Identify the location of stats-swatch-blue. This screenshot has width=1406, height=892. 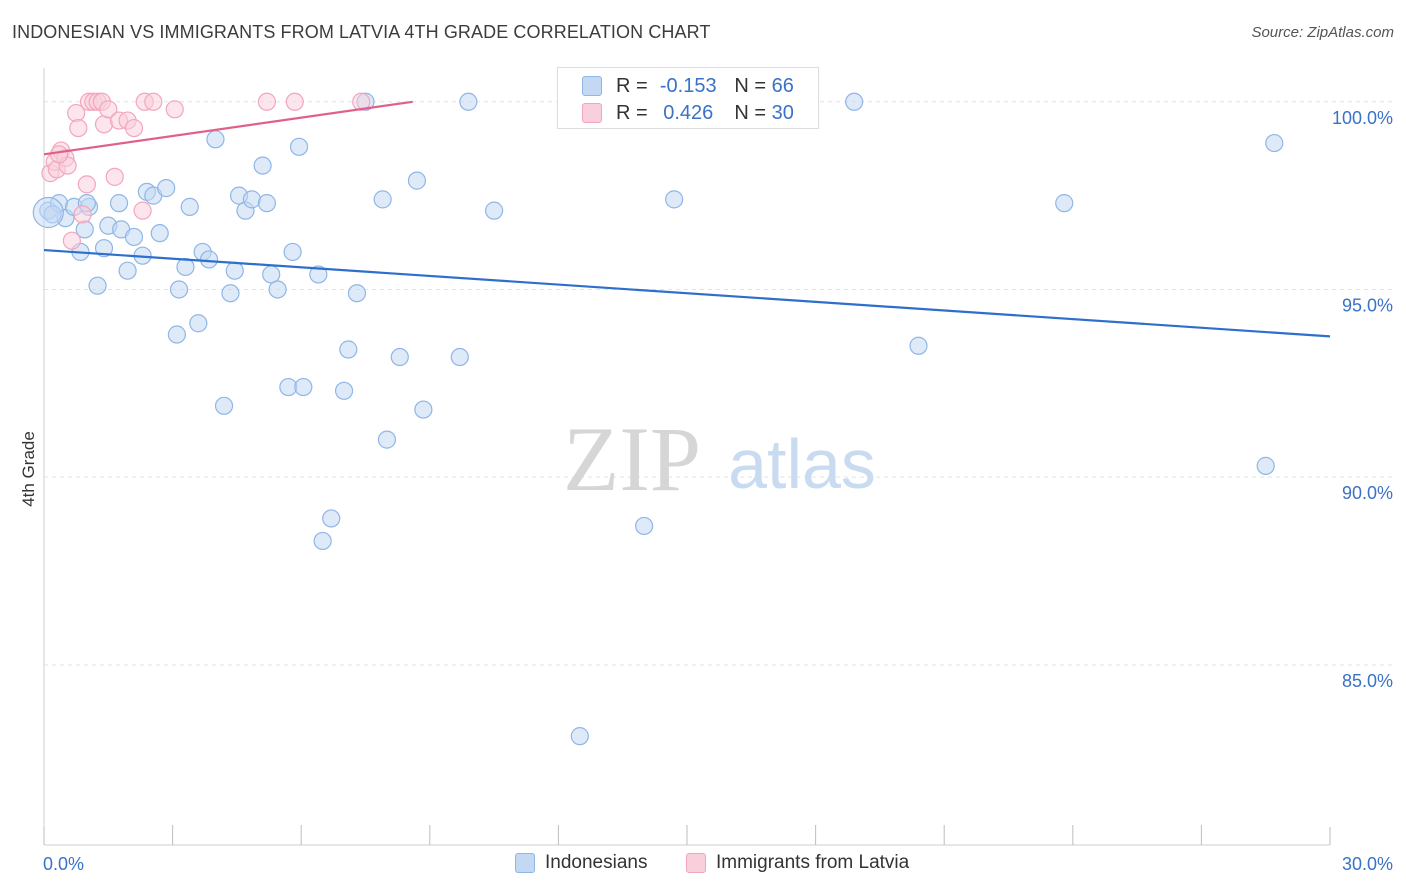
(592, 86).